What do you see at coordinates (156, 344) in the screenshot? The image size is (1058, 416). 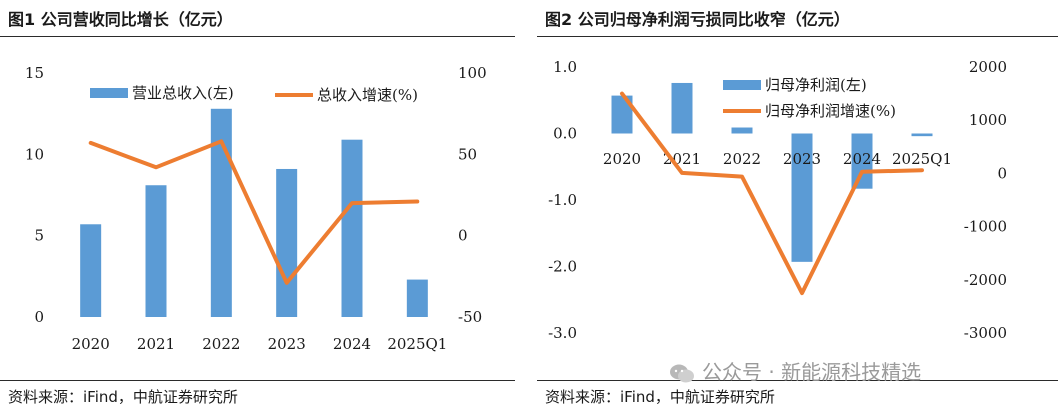 I see `x-tick-label: 2021` at bounding box center [156, 344].